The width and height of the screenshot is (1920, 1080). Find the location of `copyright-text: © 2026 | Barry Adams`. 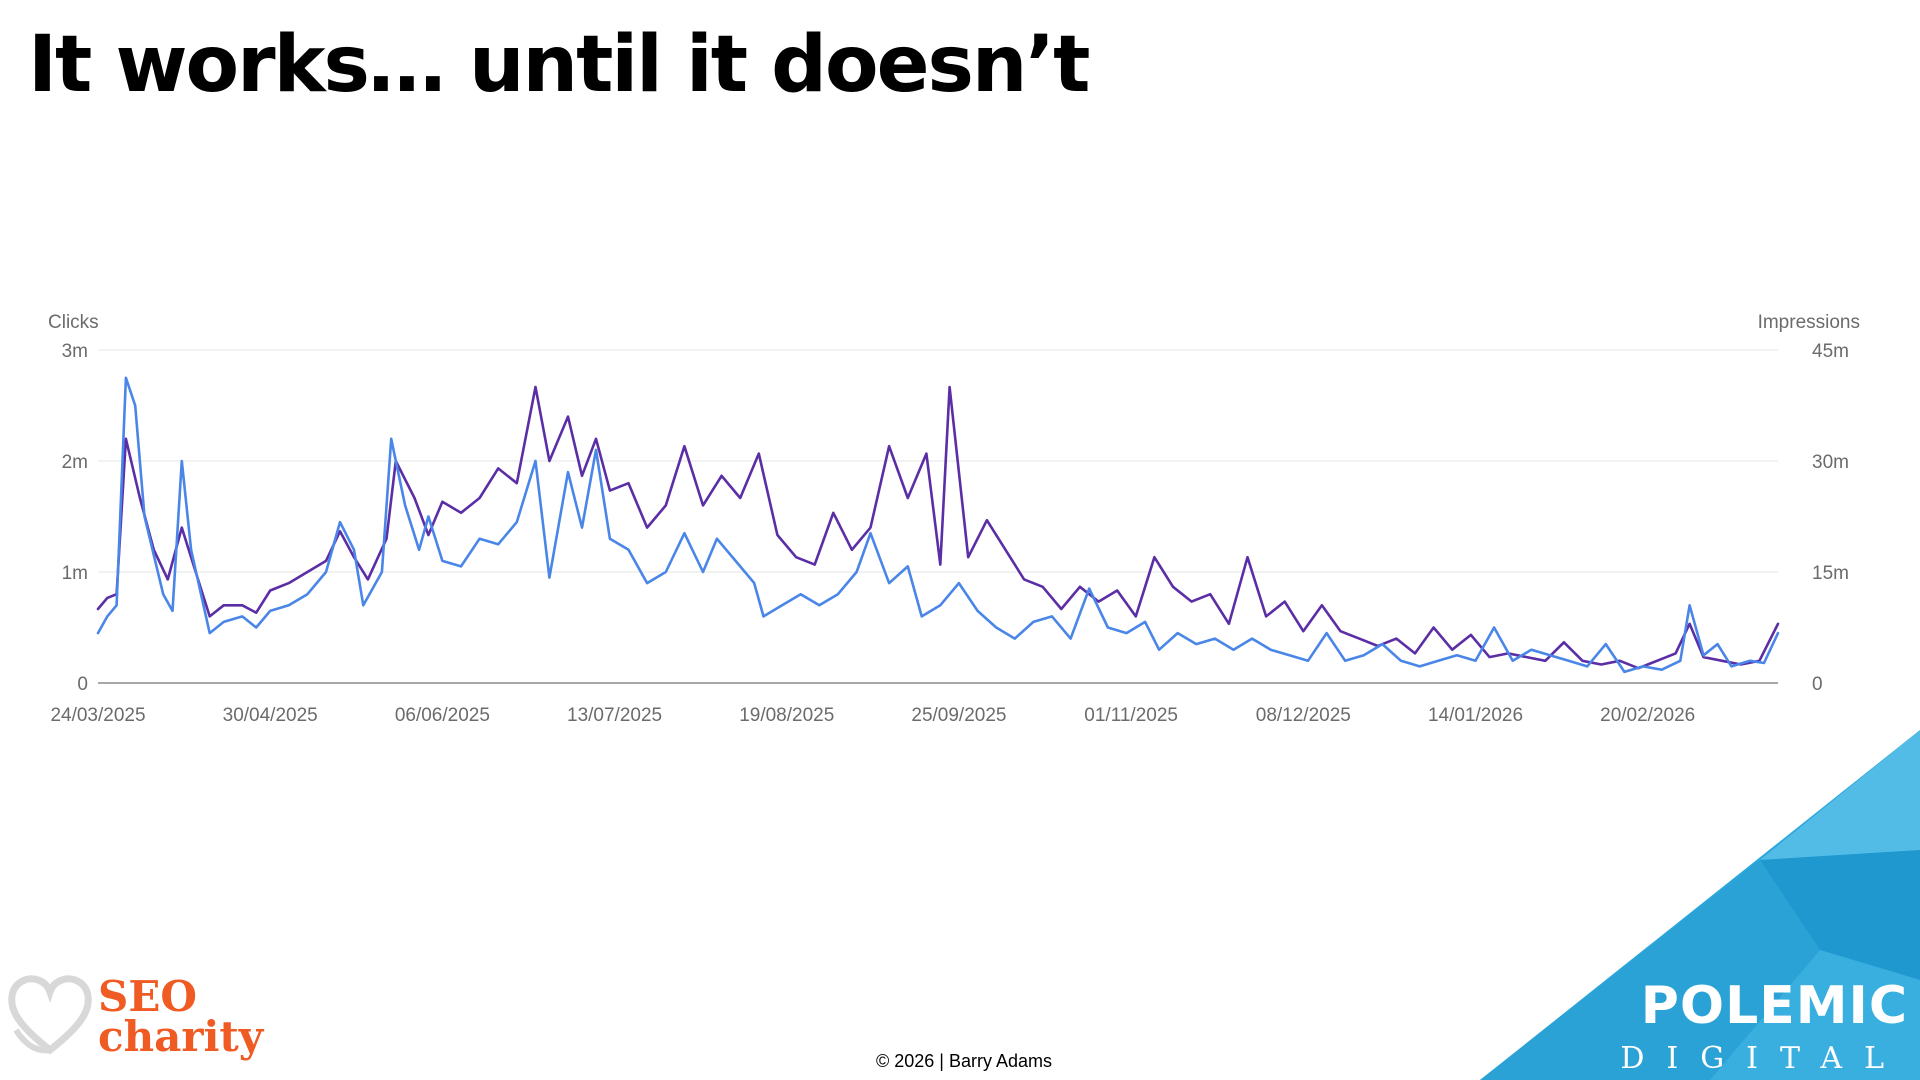

copyright-text: © 2026 | Barry Adams is located at coordinates (964, 1061).